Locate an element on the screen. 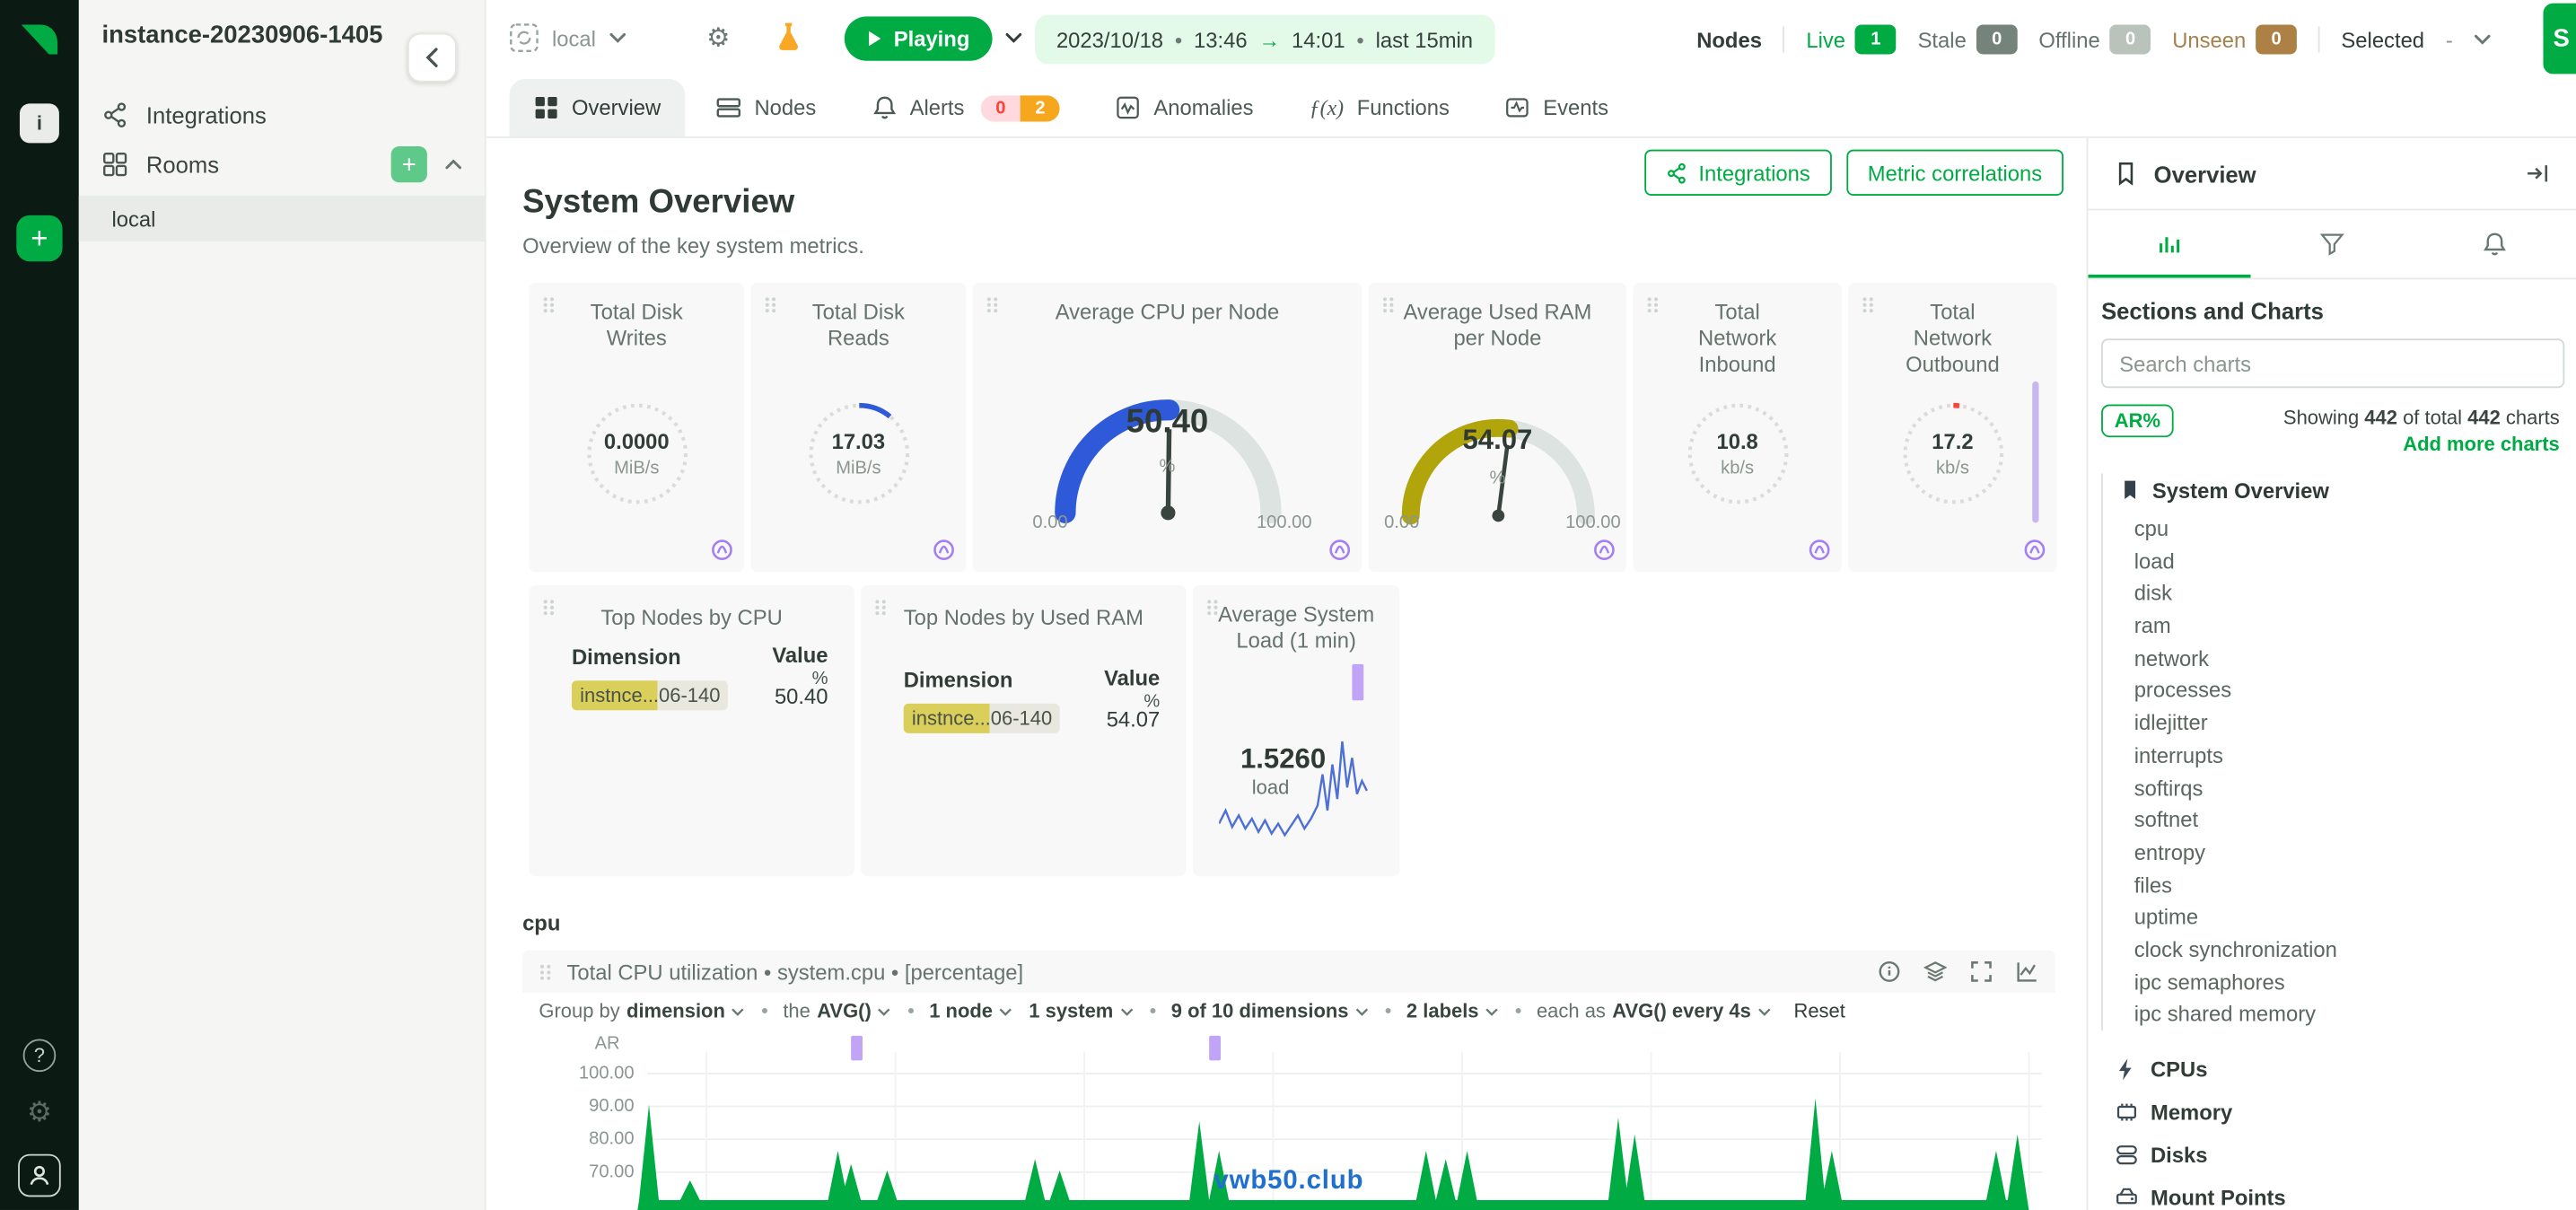 The width and height of the screenshot is (2576, 1210). menu-item-softnet: softnet is located at coordinates (2166, 820).